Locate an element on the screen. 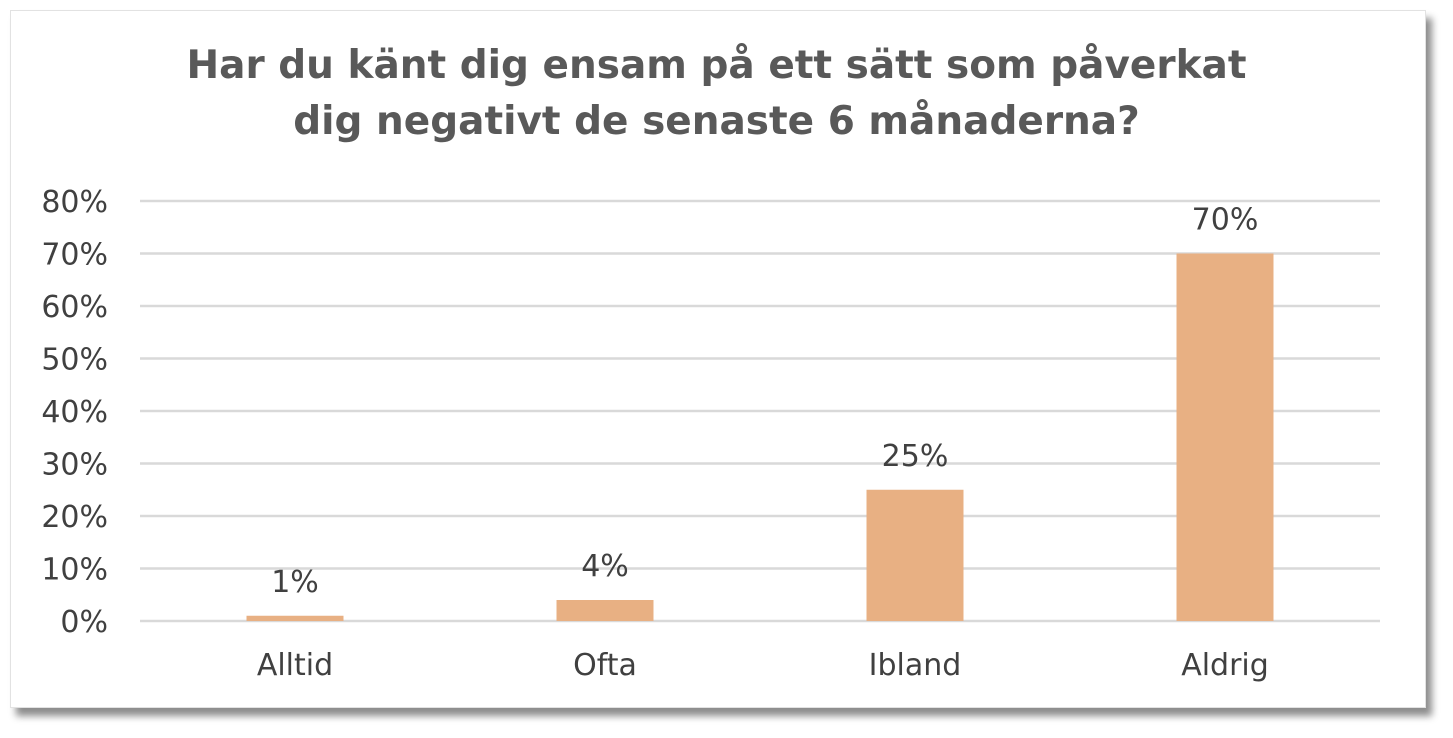 Image resolution: width=1453 pixels, height=738 pixels. x-tick-label: Ibland is located at coordinates (915, 665).